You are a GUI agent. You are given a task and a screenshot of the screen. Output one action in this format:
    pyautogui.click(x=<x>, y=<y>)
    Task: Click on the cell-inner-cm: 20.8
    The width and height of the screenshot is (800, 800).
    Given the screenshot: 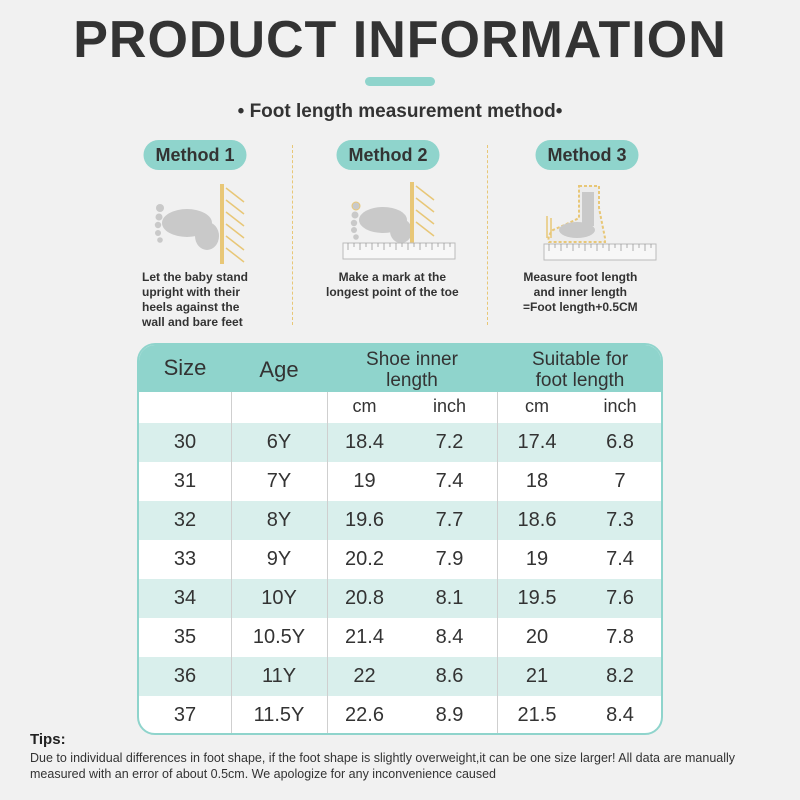 What is the action you would take?
    pyautogui.click(x=364, y=598)
    